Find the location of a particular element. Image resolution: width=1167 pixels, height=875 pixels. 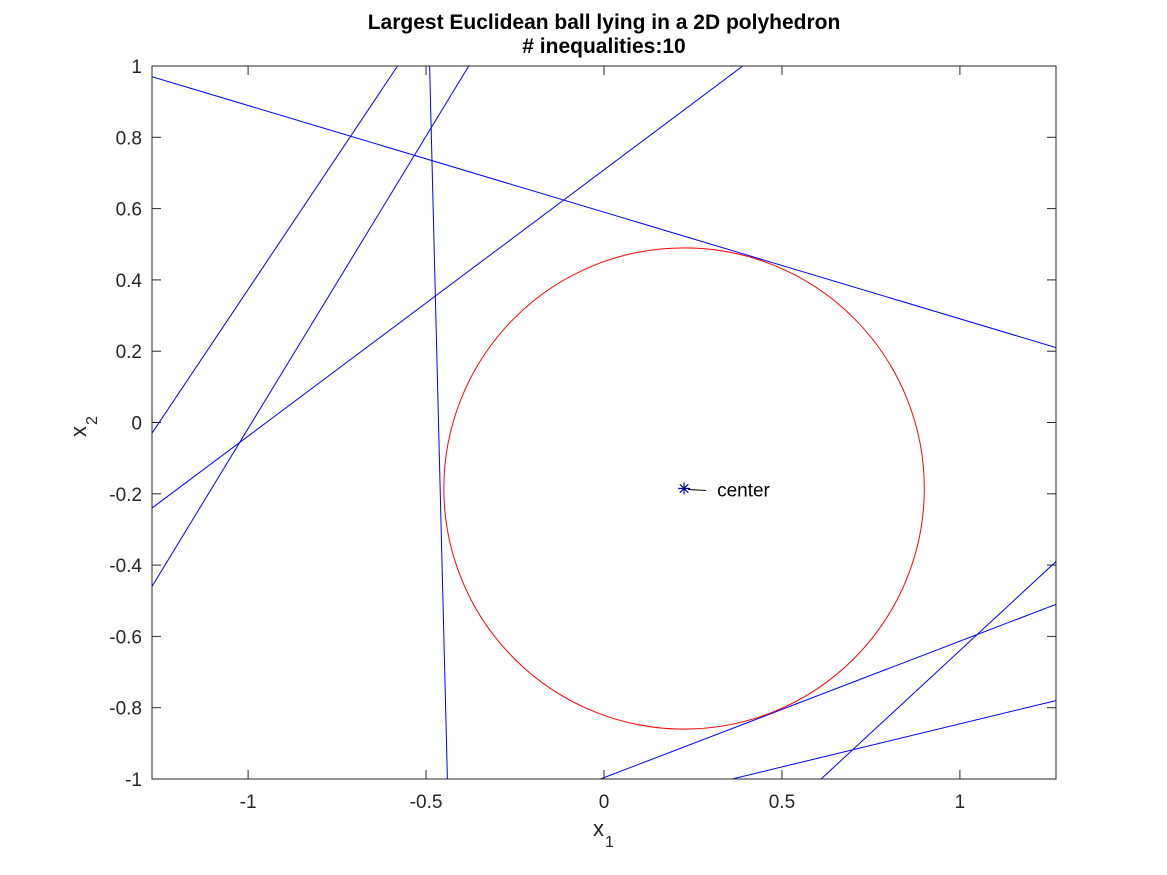

y-tick-label: 0.6 is located at coordinates (129, 210).